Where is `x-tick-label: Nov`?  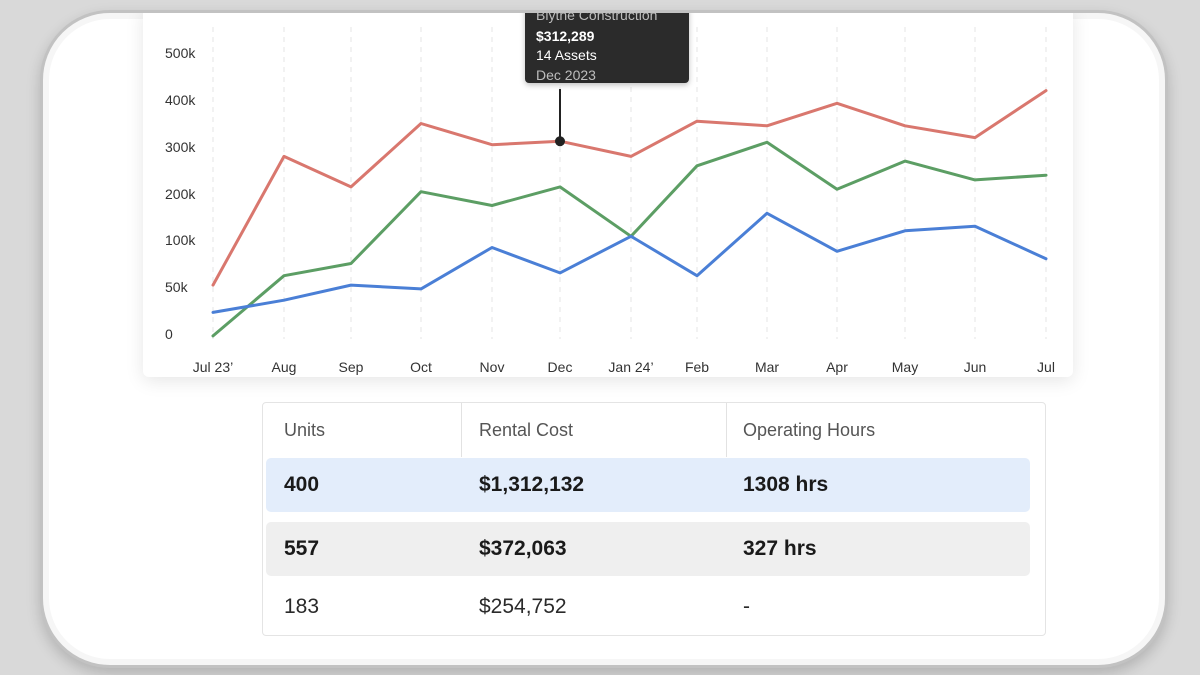 x-tick-label: Nov is located at coordinates (492, 367).